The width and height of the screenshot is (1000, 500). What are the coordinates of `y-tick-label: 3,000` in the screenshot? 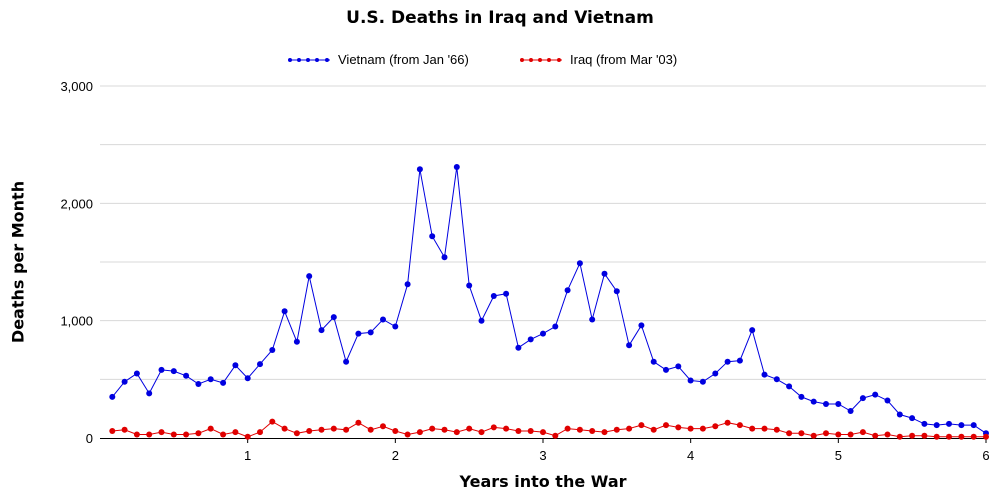 It's located at (76, 86).